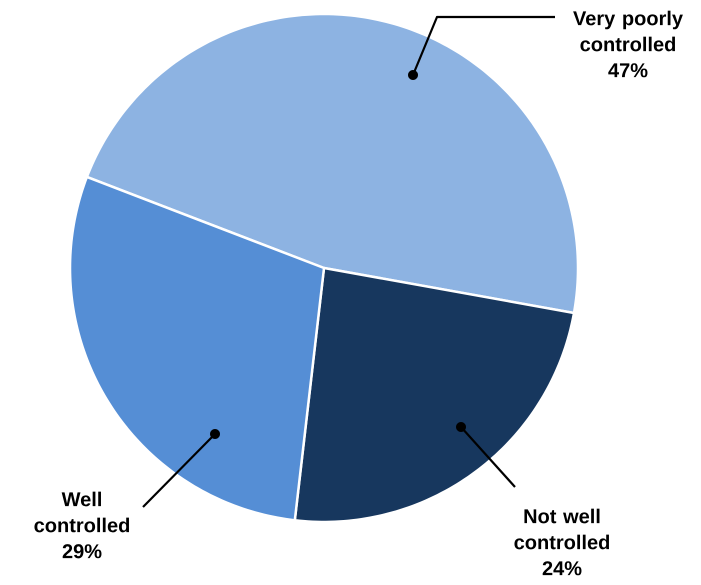  What do you see at coordinates (82, 551) in the screenshot?
I see `data-label: 29%` at bounding box center [82, 551].